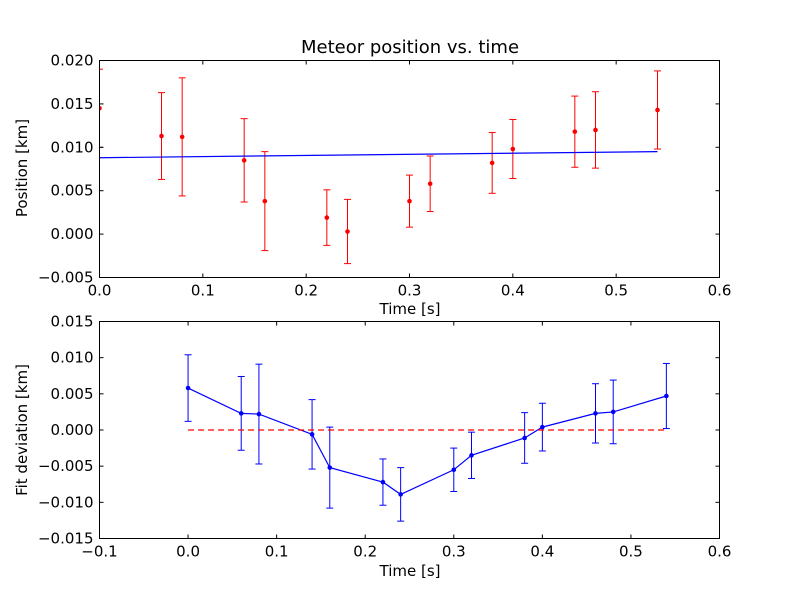 The image size is (800, 600). What do you see at coordinates (99, 552) in the screenshot?
I see `x-tick-label: −0.1` at bounding box center [99, 552].